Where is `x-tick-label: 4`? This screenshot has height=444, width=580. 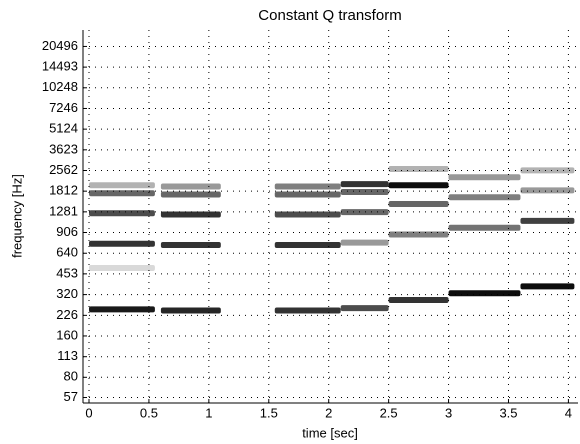 x-tick-label: 4 is located at coordinates (568, 412).